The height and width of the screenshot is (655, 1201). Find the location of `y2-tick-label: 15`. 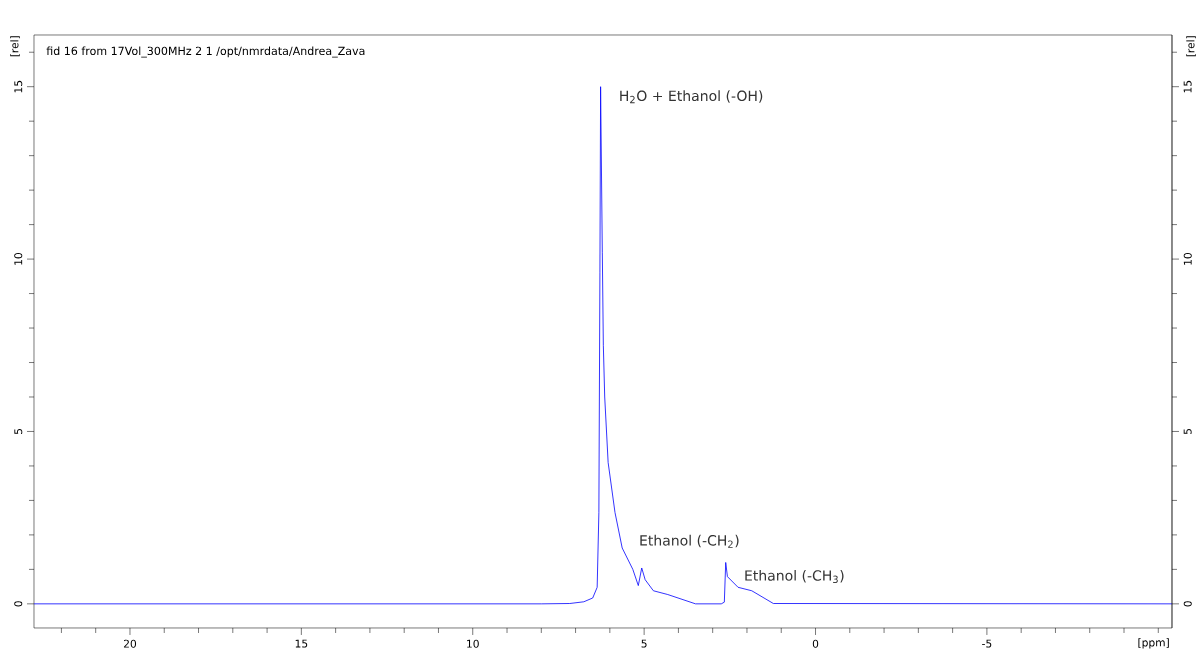

y2-tick-label: 15 is located at coordinates (1187, 86).